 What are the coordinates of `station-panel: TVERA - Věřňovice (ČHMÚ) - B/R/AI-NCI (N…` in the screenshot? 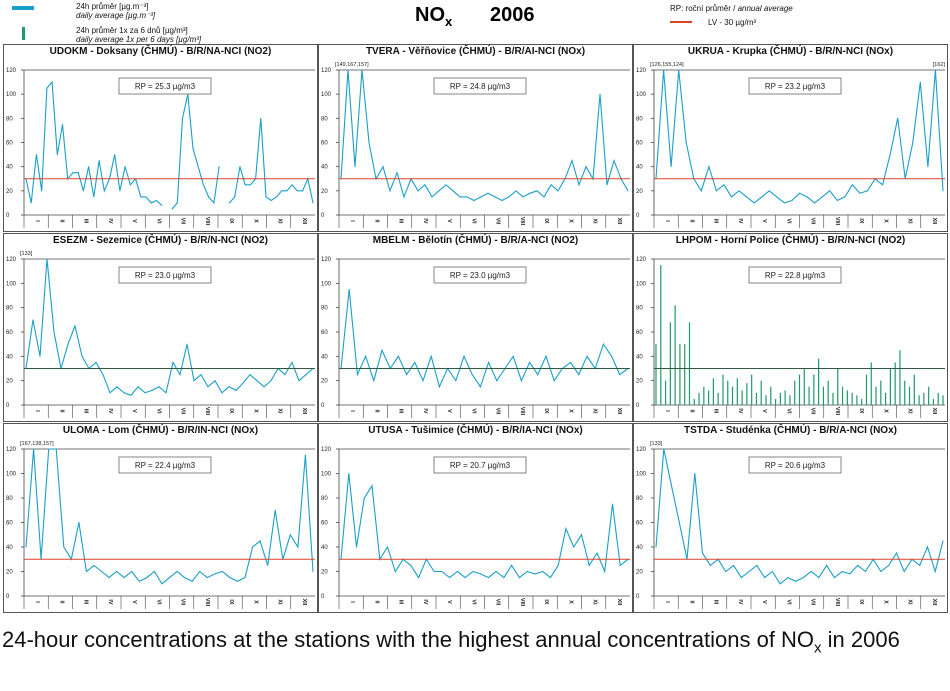 It's located at (475, 138).